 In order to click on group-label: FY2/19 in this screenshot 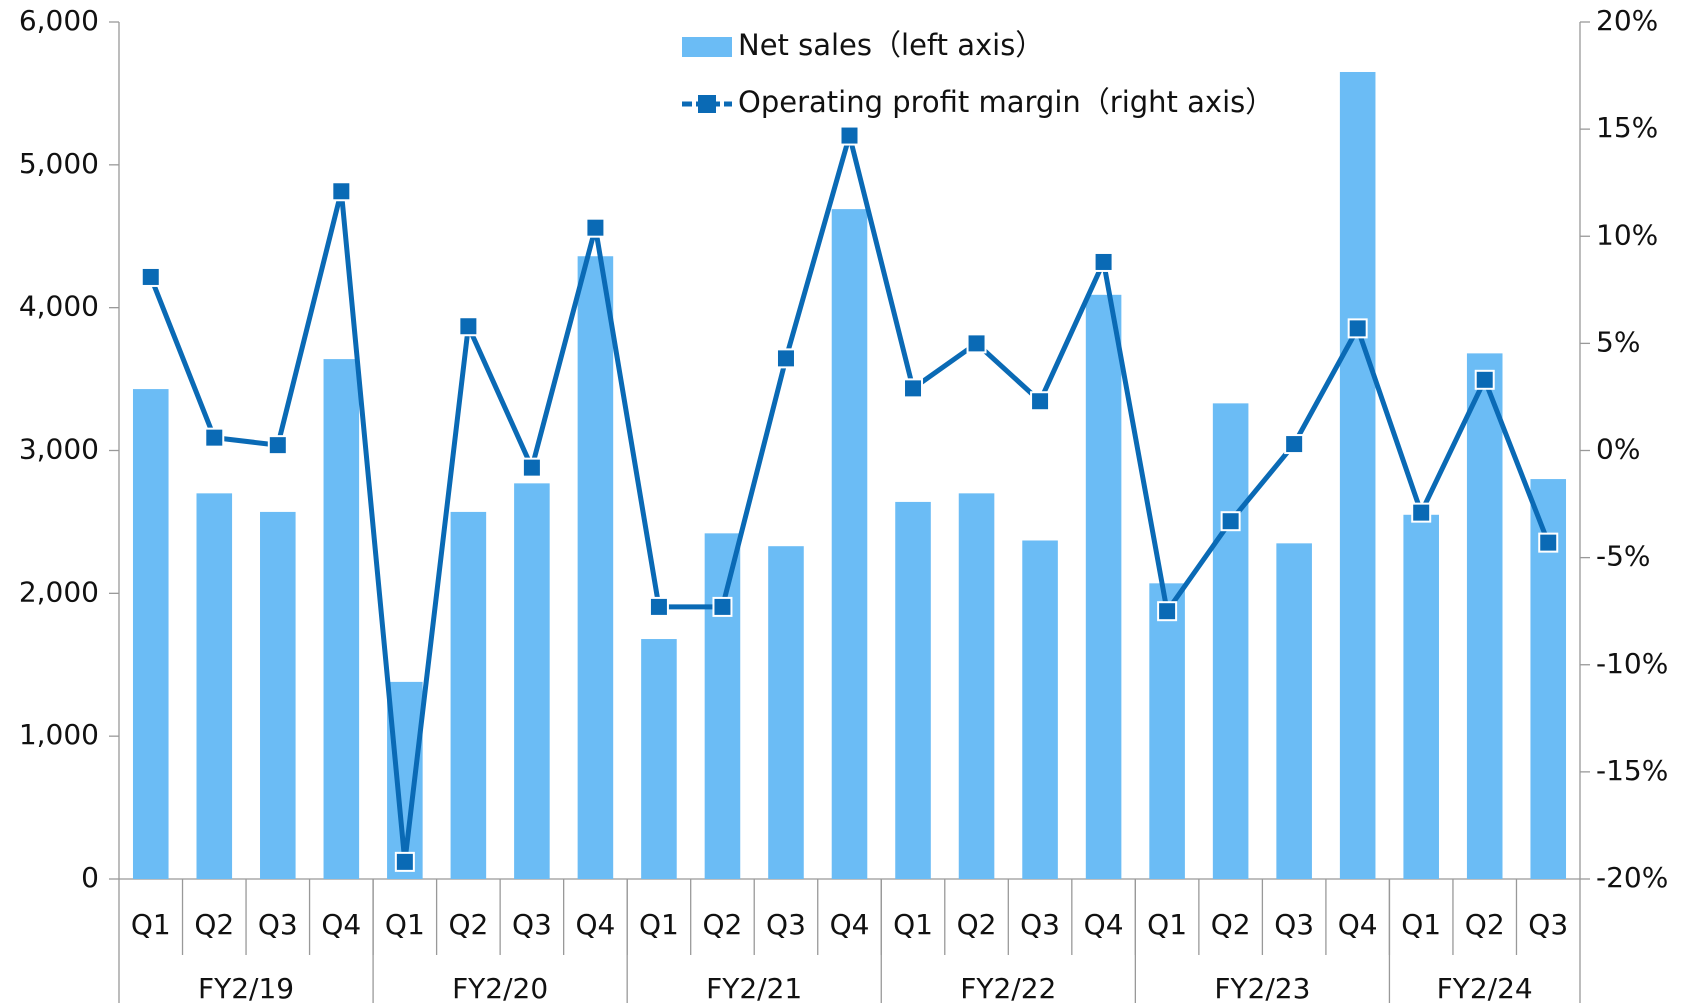, I will do `click(246, 987)`.